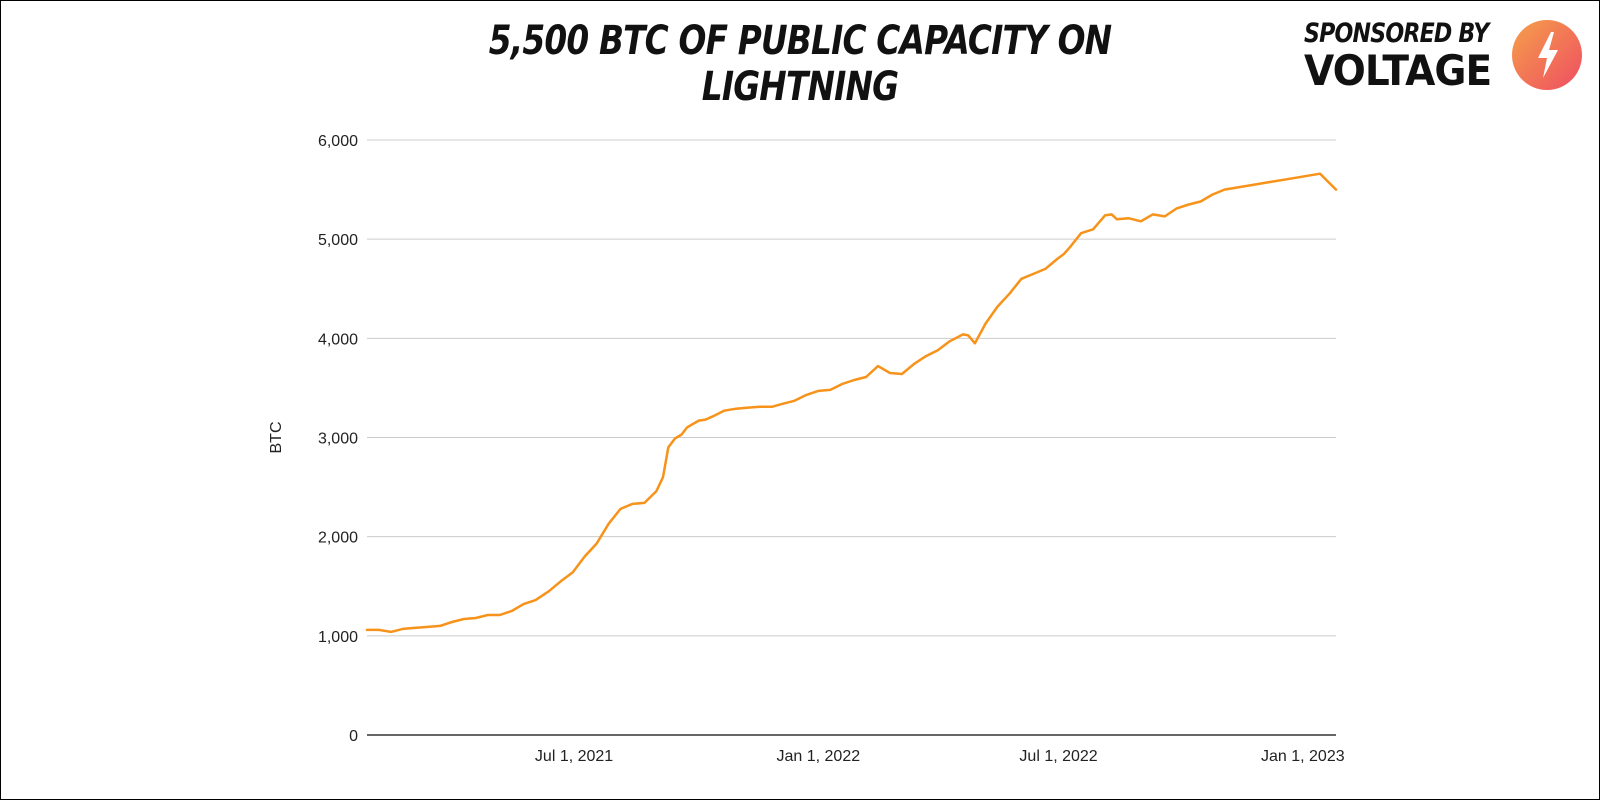 The width and height of the screenshot is (1600, 800). Describe the element at coordinates (574, 756) in the screenshot. I see `x-tick-label: Jul 1, 2021` at that location.